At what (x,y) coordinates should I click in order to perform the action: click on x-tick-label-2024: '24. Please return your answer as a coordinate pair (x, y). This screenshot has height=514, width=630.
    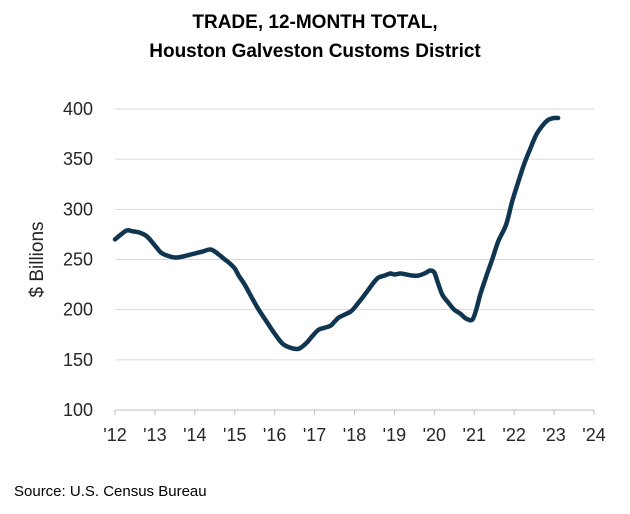
    Looking at the image, I should click on (593, 435).